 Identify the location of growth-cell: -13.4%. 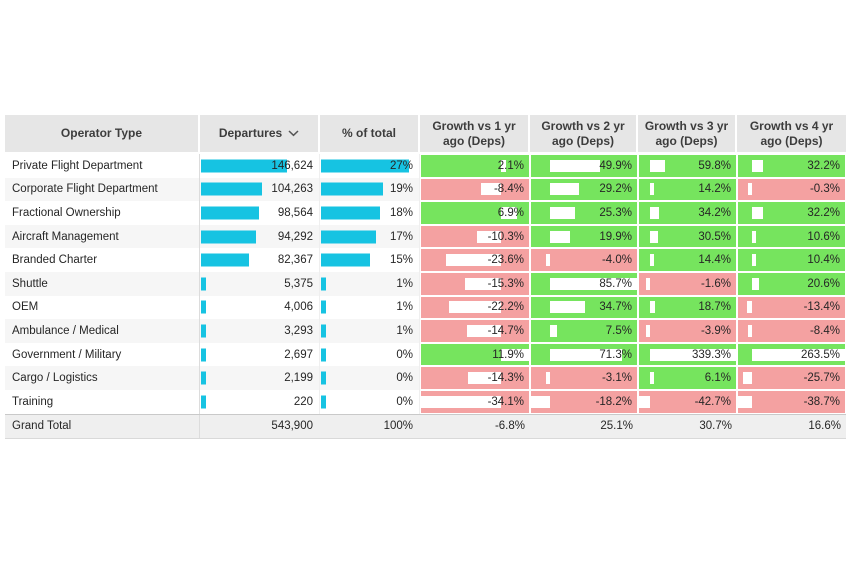
(791, 308).